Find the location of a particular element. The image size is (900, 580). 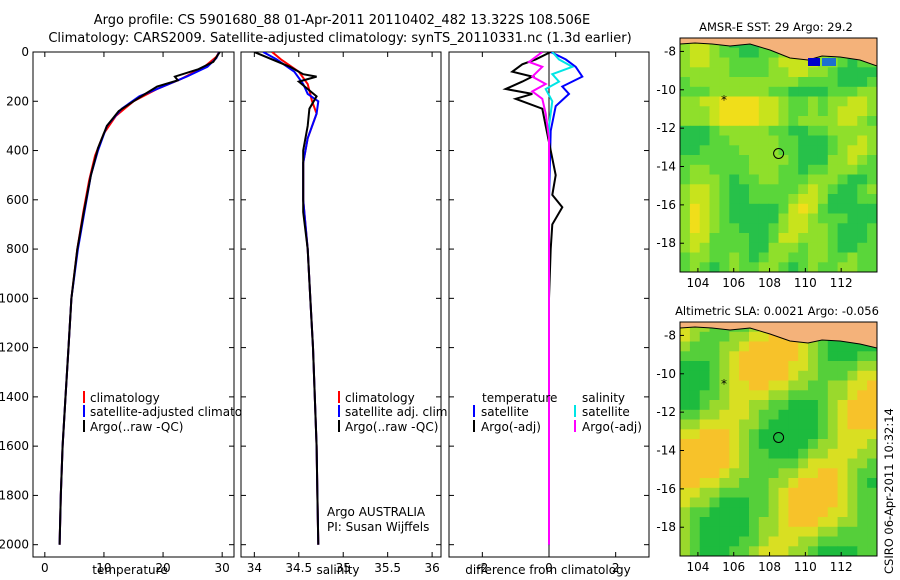

x-tick-label: 10 is located at coordinates (103, 568).